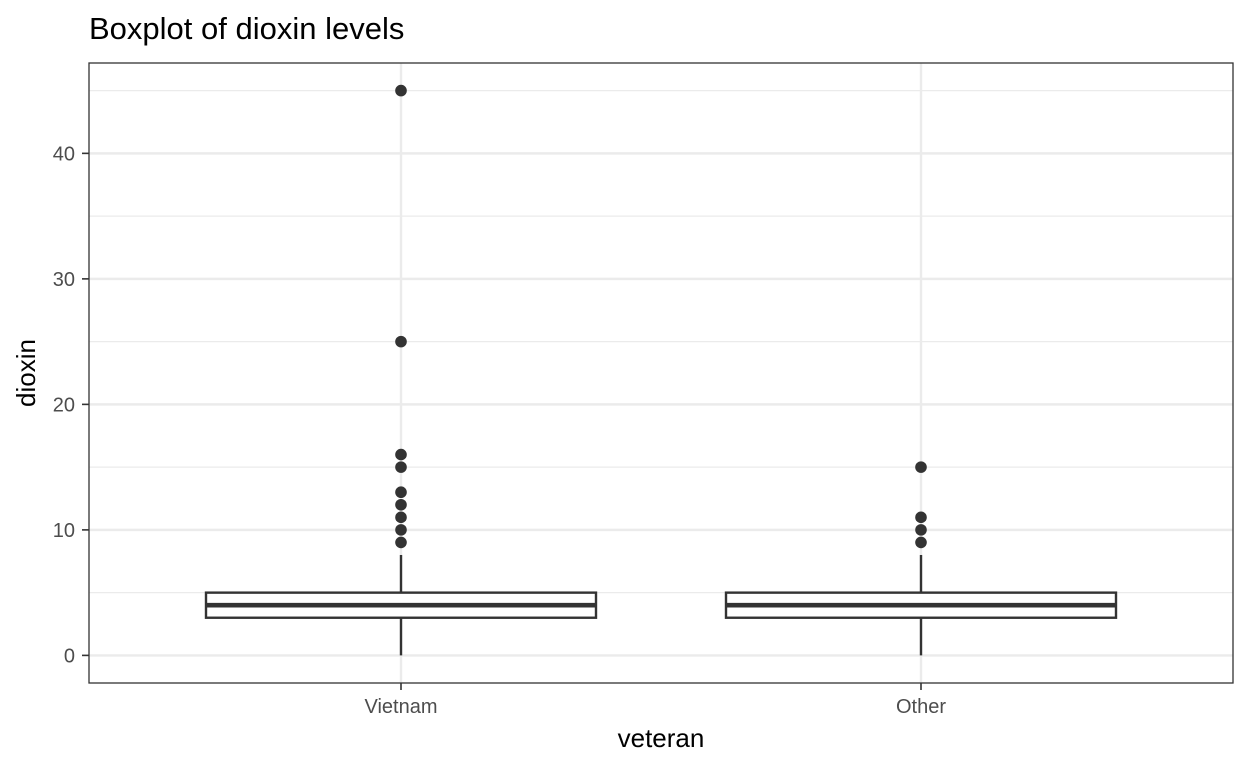  What do you see at coordinates (64, 531) in the screenshot?
I see `y-tick-label: 10` at bounding box center [64, 531].